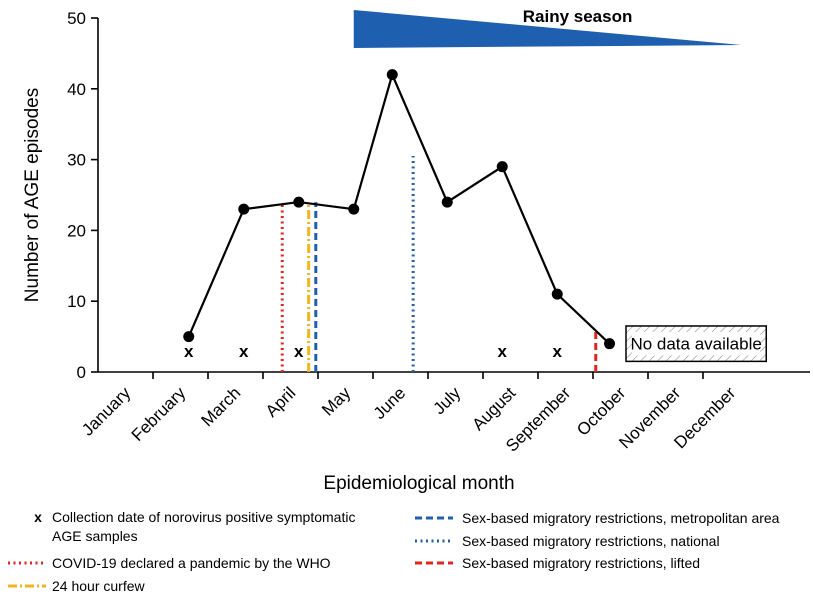 The width and height of the screenshot is (813, 594). Describe the element at coordinates (76, 301) in the screenshot. I see `y-tick-label: 10` at that location.